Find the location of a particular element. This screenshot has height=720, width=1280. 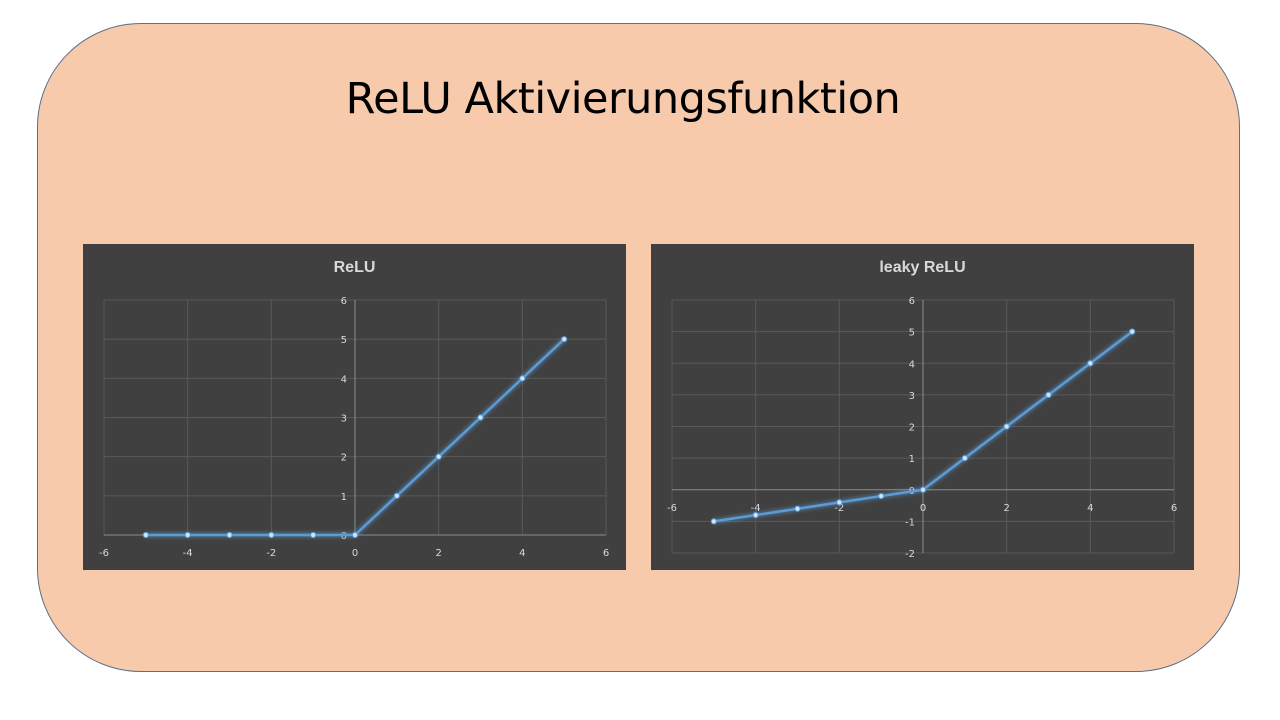

relu-y-tick-label: 6 is located at coordinates (344, 301).